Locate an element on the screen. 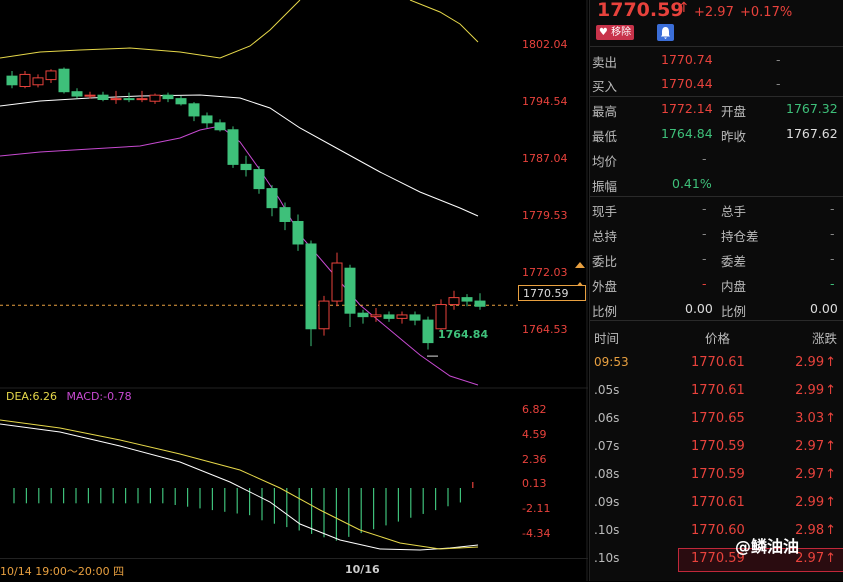  tick-row: 09:53 1770.61 2.99↑ is located at coordinates (716, 364).